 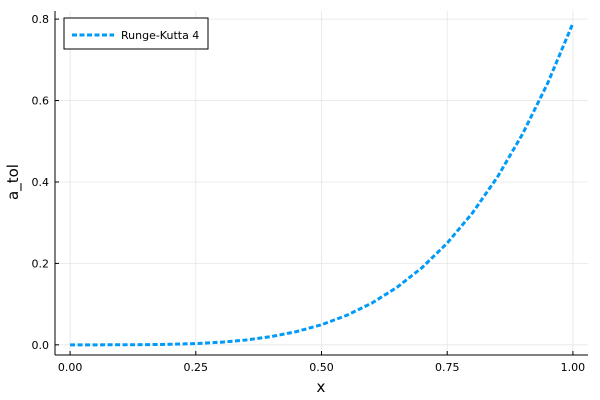 I want to click on y-tick-label-2: 0.4, so click(x=41, y=182).